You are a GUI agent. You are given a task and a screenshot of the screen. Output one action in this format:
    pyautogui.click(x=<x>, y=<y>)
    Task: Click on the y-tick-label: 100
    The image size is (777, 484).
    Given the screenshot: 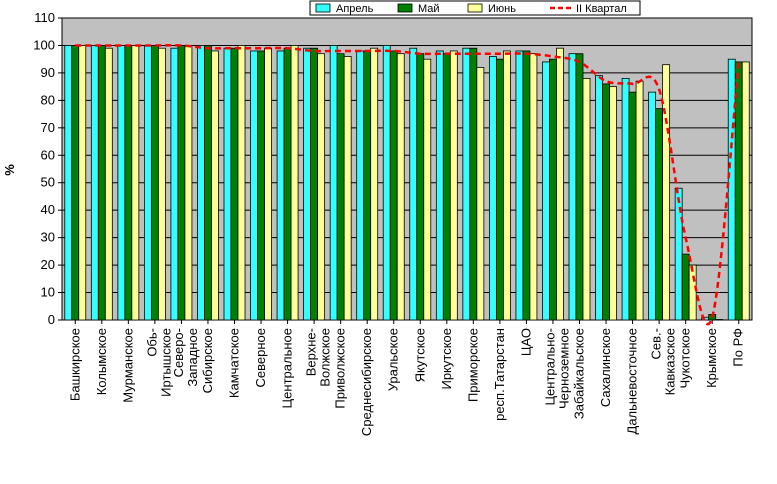 What is the action you would take?
    pyautogui.click(x=44, y=44)
    